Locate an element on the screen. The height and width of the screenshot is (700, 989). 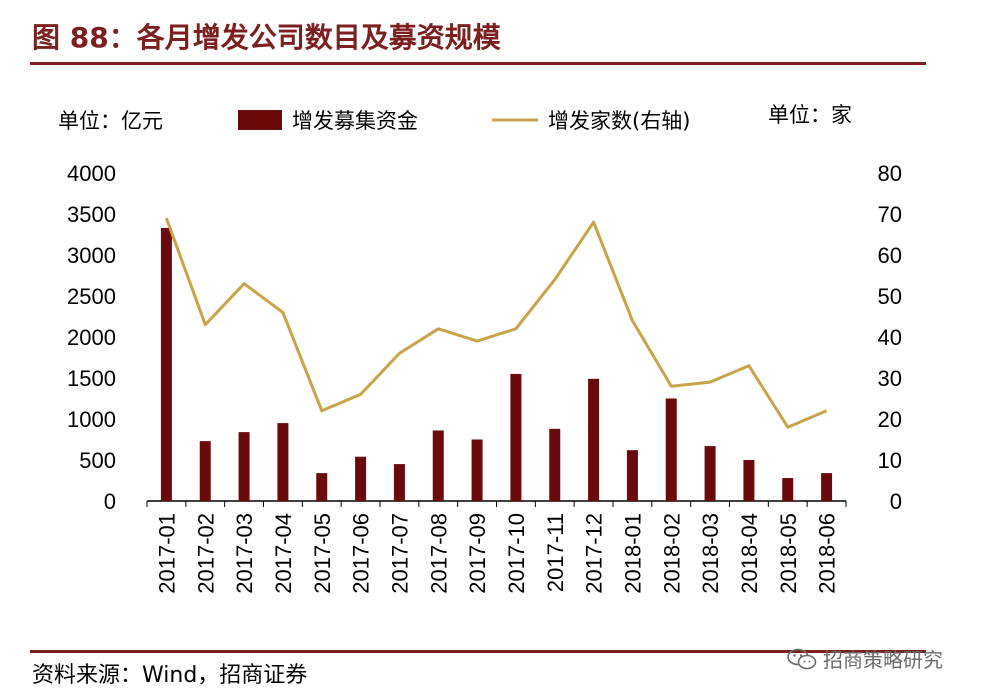
y-right-tick-label: 10 is located at coordinates (890, 460).